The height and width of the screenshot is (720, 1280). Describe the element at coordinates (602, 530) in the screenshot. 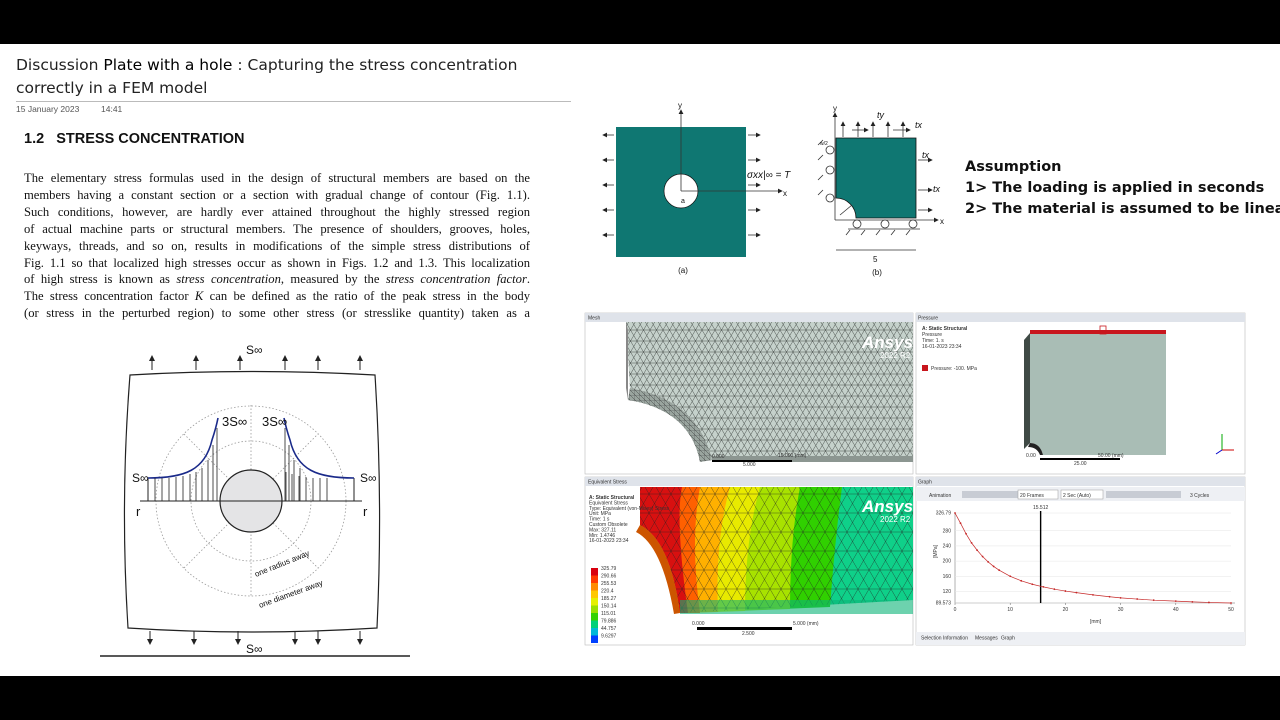

I see `info: Max: 327.11` at that location.